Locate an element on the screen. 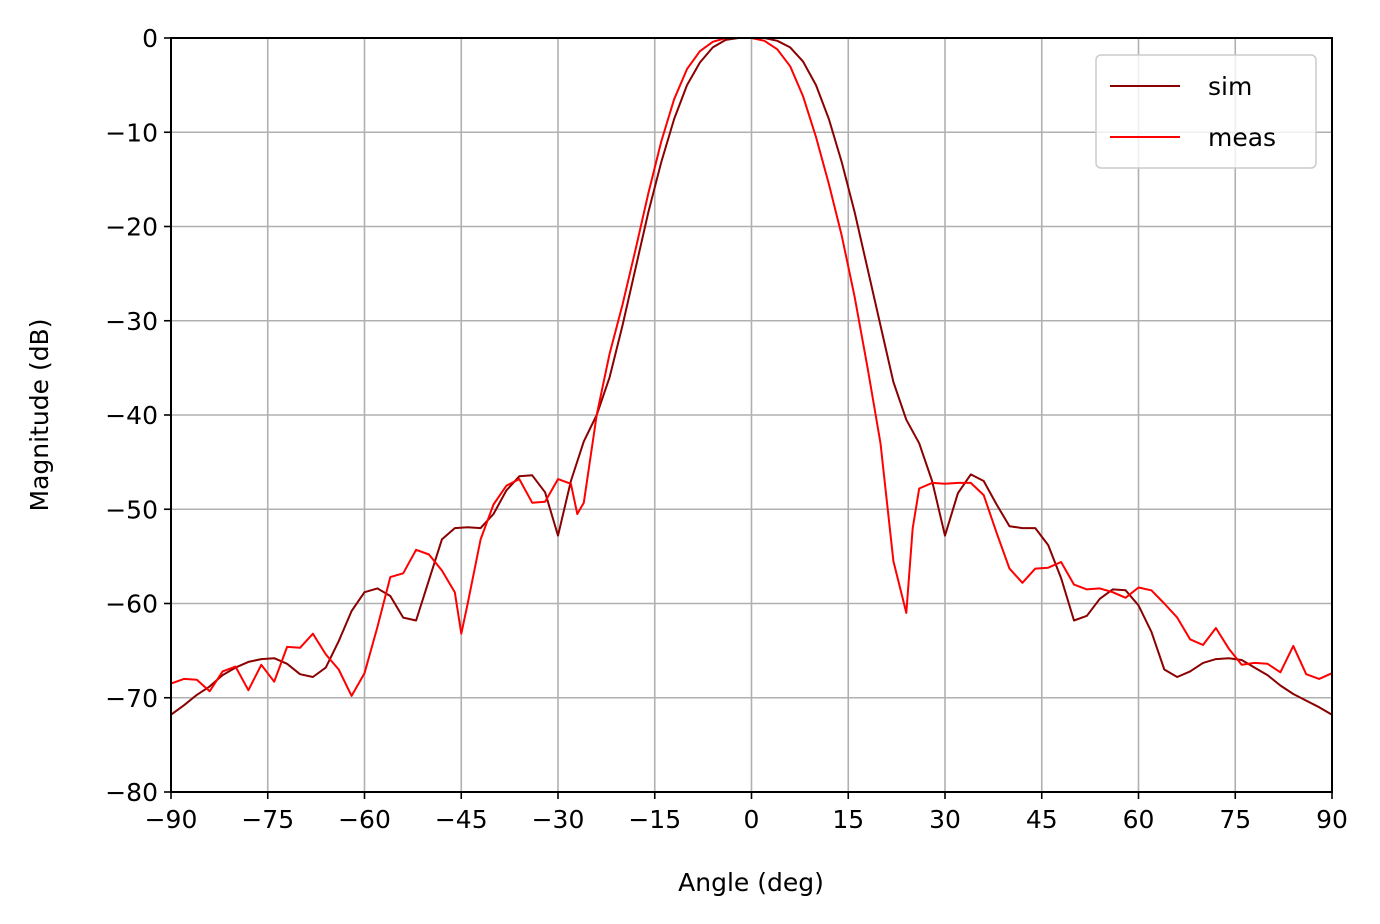 This screenshot has height=924, width=1380. x-tick-label: 45 is located at coordinates (1042, 819).